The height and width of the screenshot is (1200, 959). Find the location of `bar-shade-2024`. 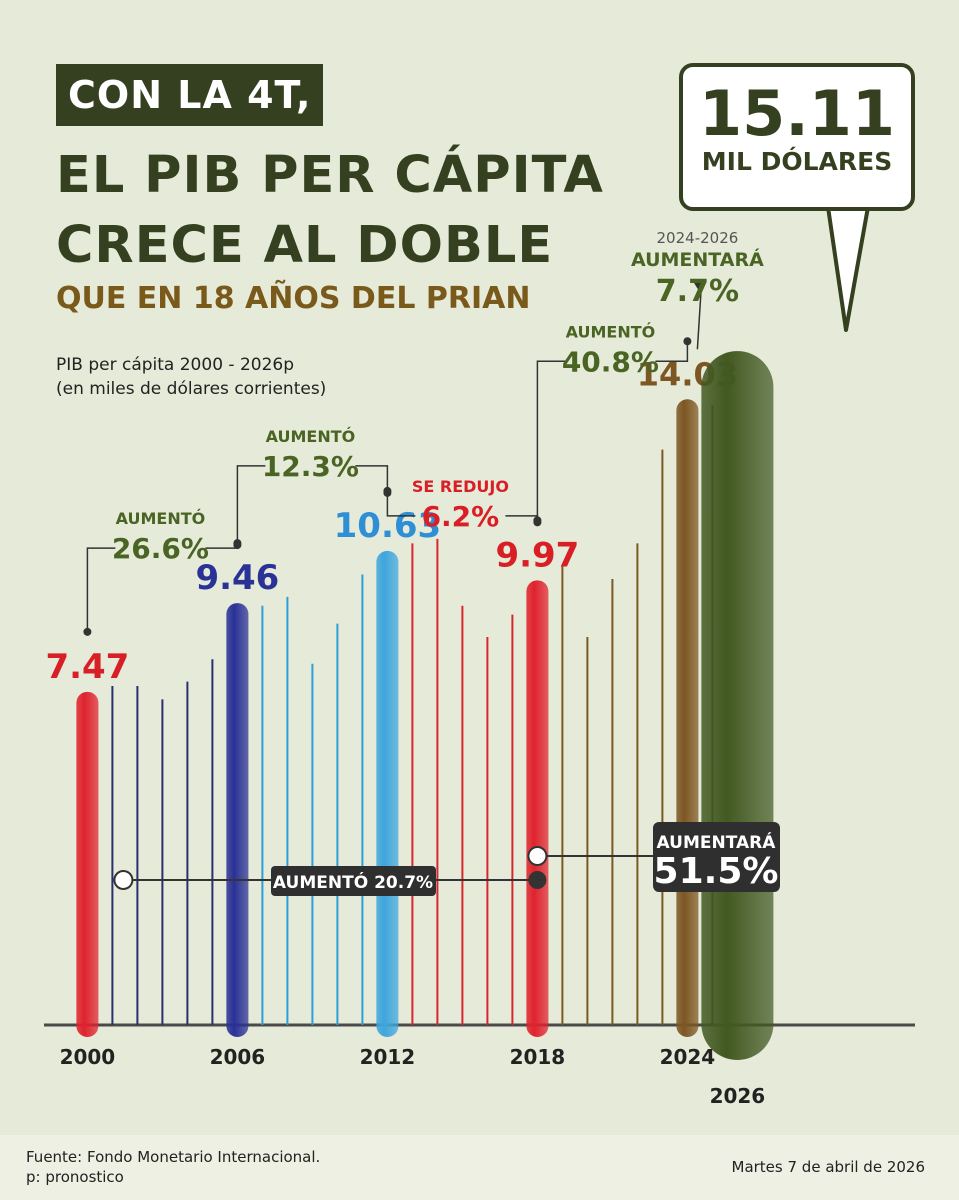

bar-shade-2024 is located at coordinates (687, 718).